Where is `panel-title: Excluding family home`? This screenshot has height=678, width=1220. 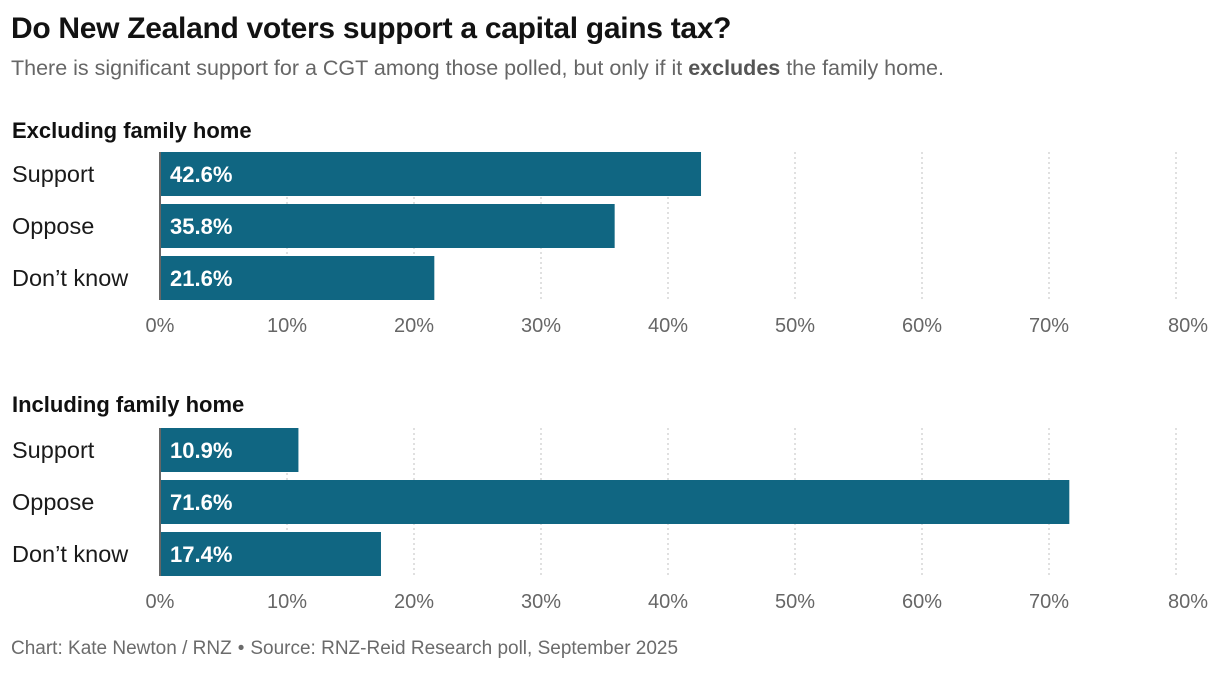
panel-title: Excluding family home is located at coordinates (132, 130).